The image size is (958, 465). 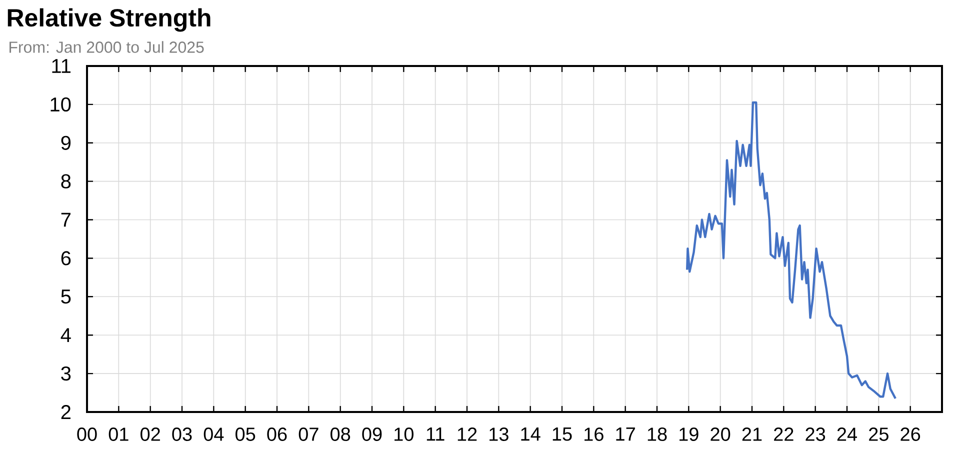 I want to click on y-tick-label: 4, so click(x=65, y=335).